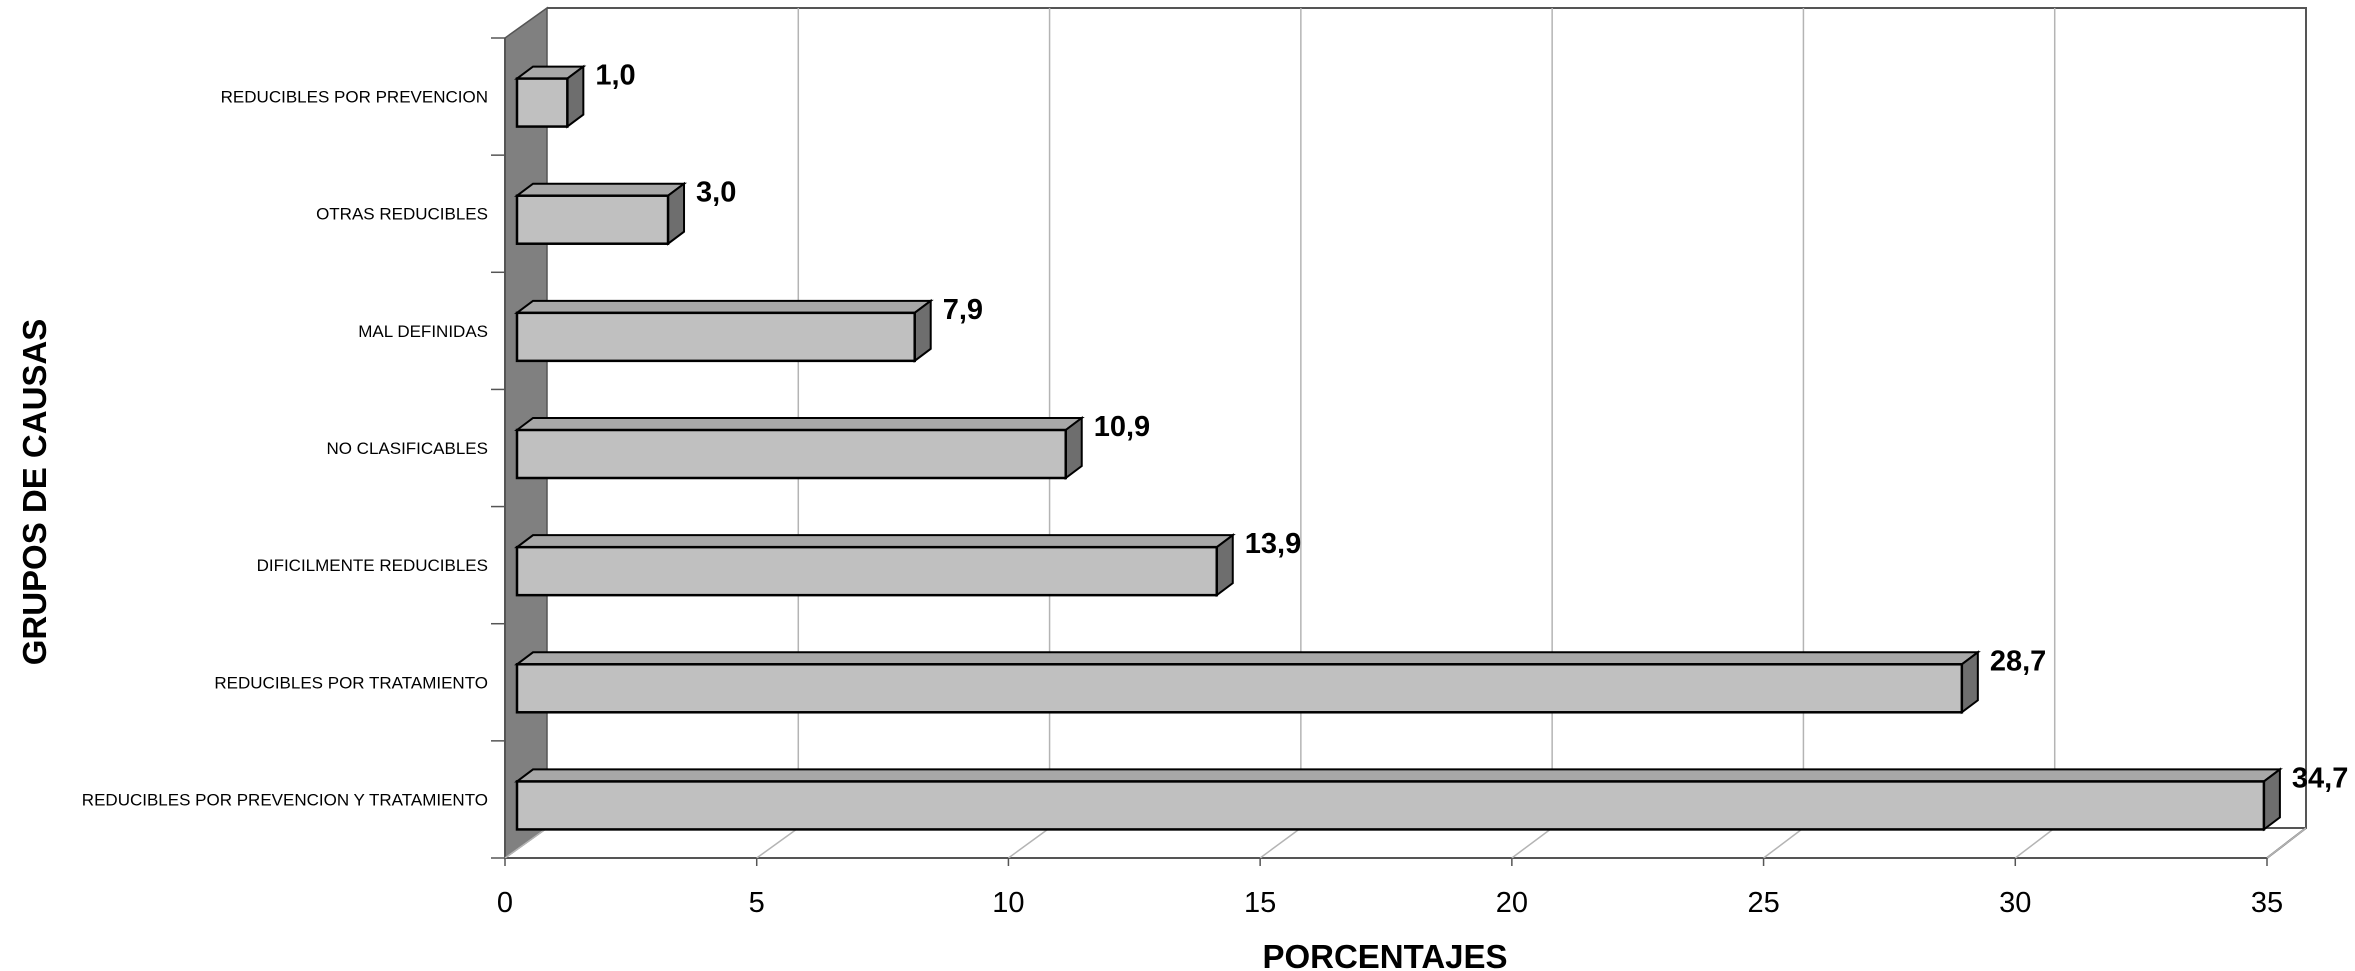 The image size is (2355, 971). Describe the element at coordinates (354, 97) in the screenshot. I see `category-label: REDUCIBLES POR PREVENCION` at that location.